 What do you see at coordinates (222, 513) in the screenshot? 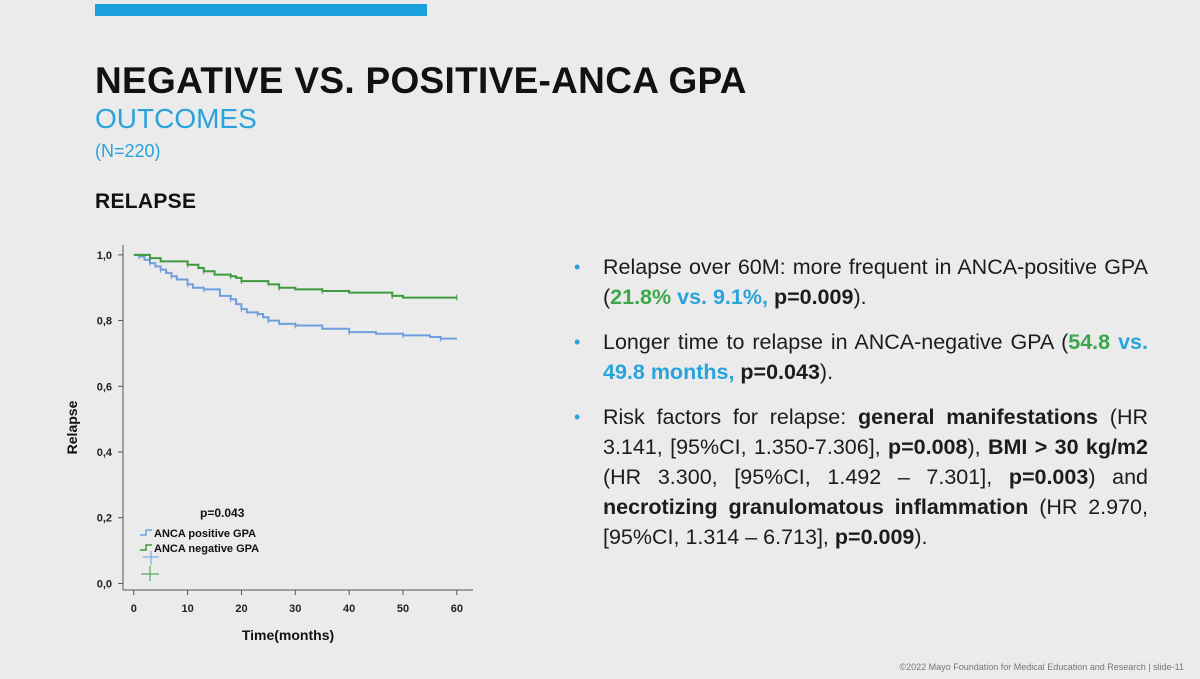
I see `p-value-annotation: p=0.043` at bounding box center [222, 513].